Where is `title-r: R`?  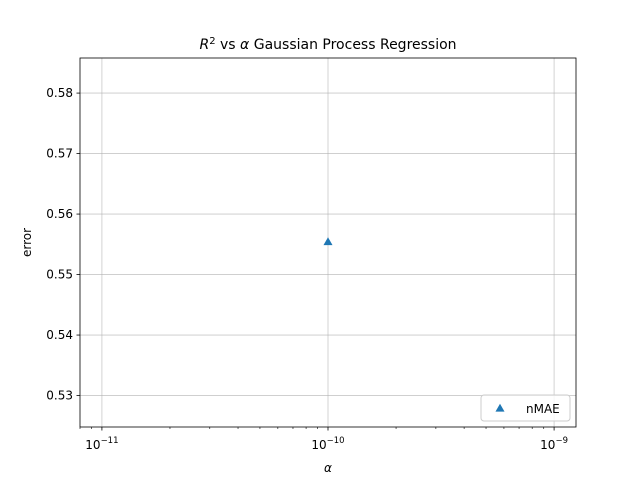
title-r: R is located at coordinates (204, 45).